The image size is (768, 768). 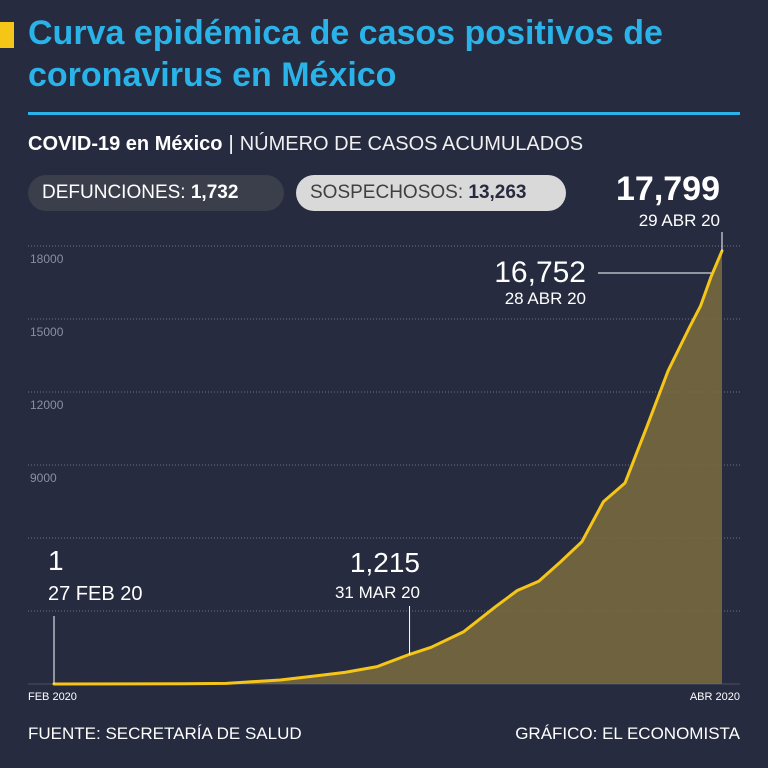 What do you see at coordinates (377, 592) in the screenshot?
I see `annotation-date: 31 MAR 20` at bounding box center [377, 592].